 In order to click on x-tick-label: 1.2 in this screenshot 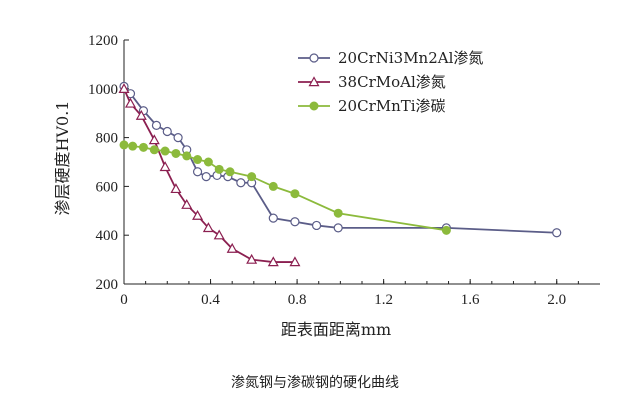, I will do `click(383, 300)`.